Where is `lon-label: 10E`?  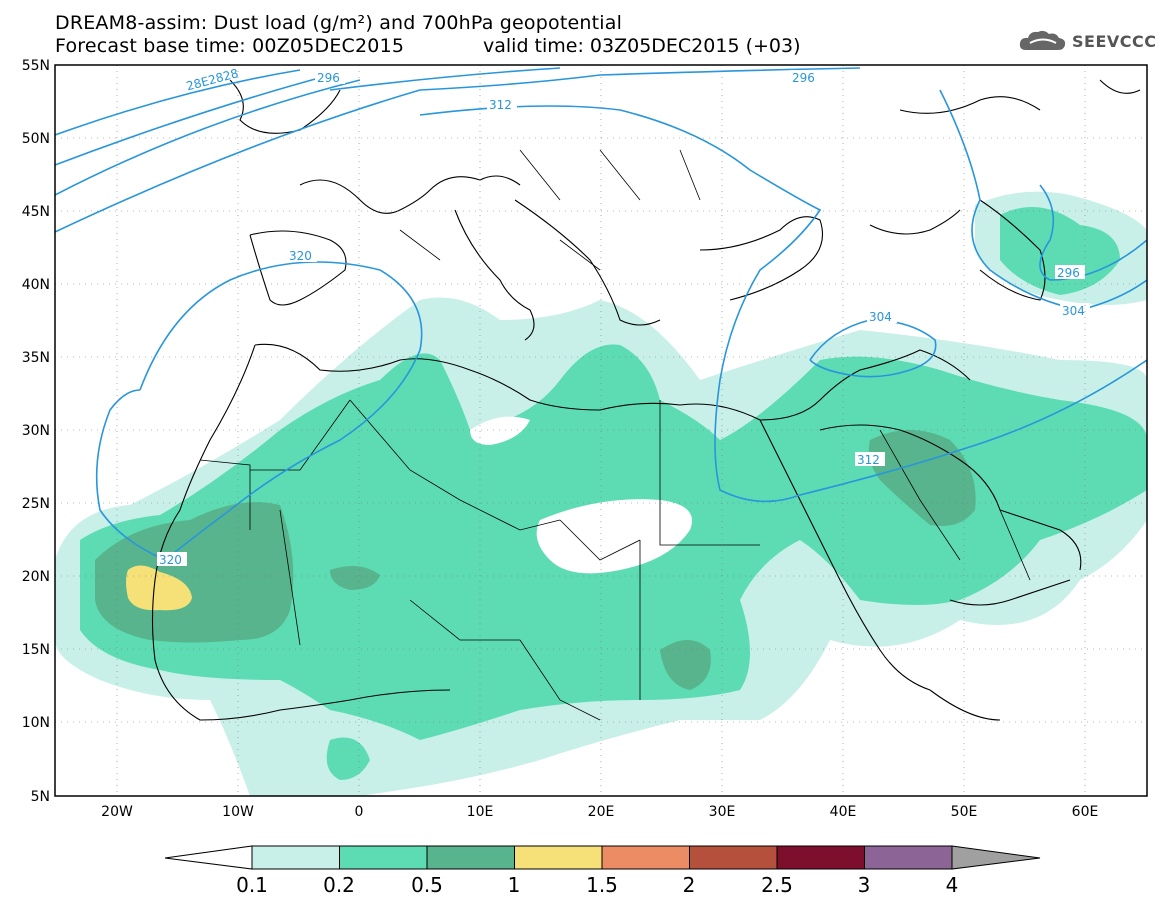
lon-label: 10E is located at coordinates (480, 812).